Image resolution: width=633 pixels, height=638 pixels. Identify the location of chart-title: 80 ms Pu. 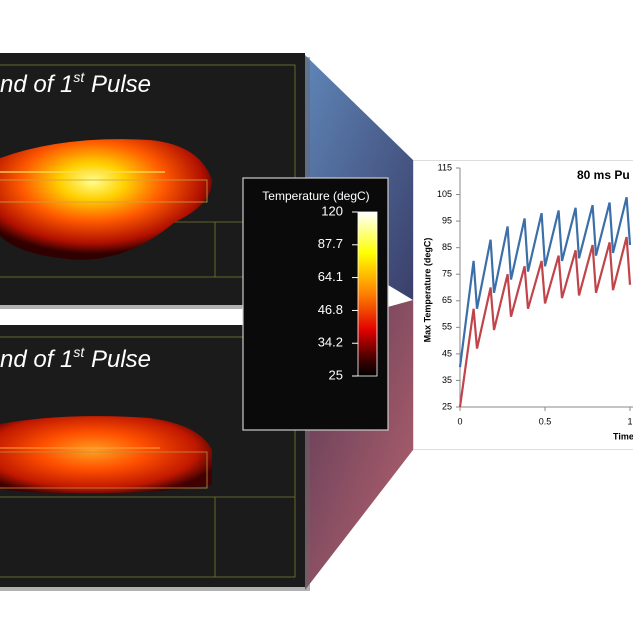
(603, 175).